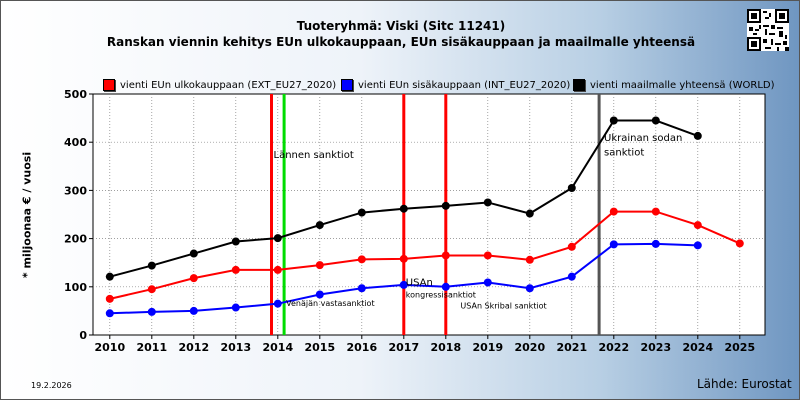  Describe the element at coordinates (441, 294) in the screenshot. I see `event-annotation: kongressisanktiot` at that location.